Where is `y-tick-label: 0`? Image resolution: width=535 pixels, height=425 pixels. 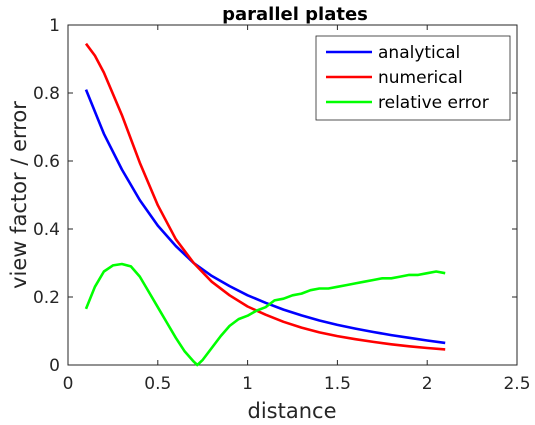
y-tick-label: 0 is located at coordinates (54, 366).